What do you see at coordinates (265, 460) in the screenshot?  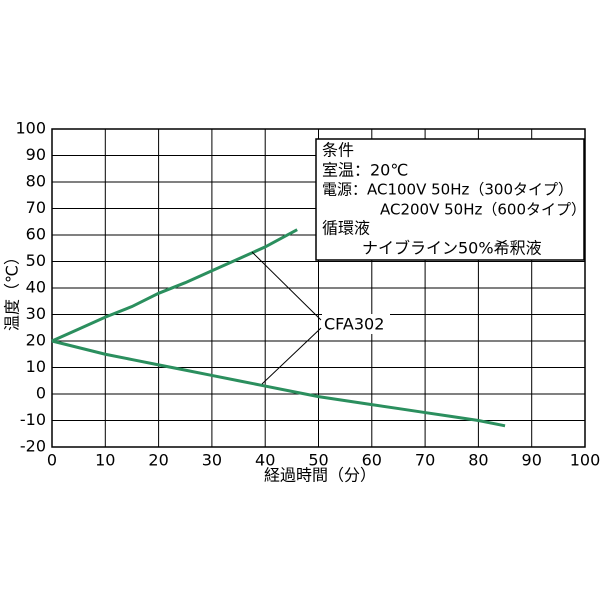 I see `x-tick-label: 40` at bounding box center [265, 460].